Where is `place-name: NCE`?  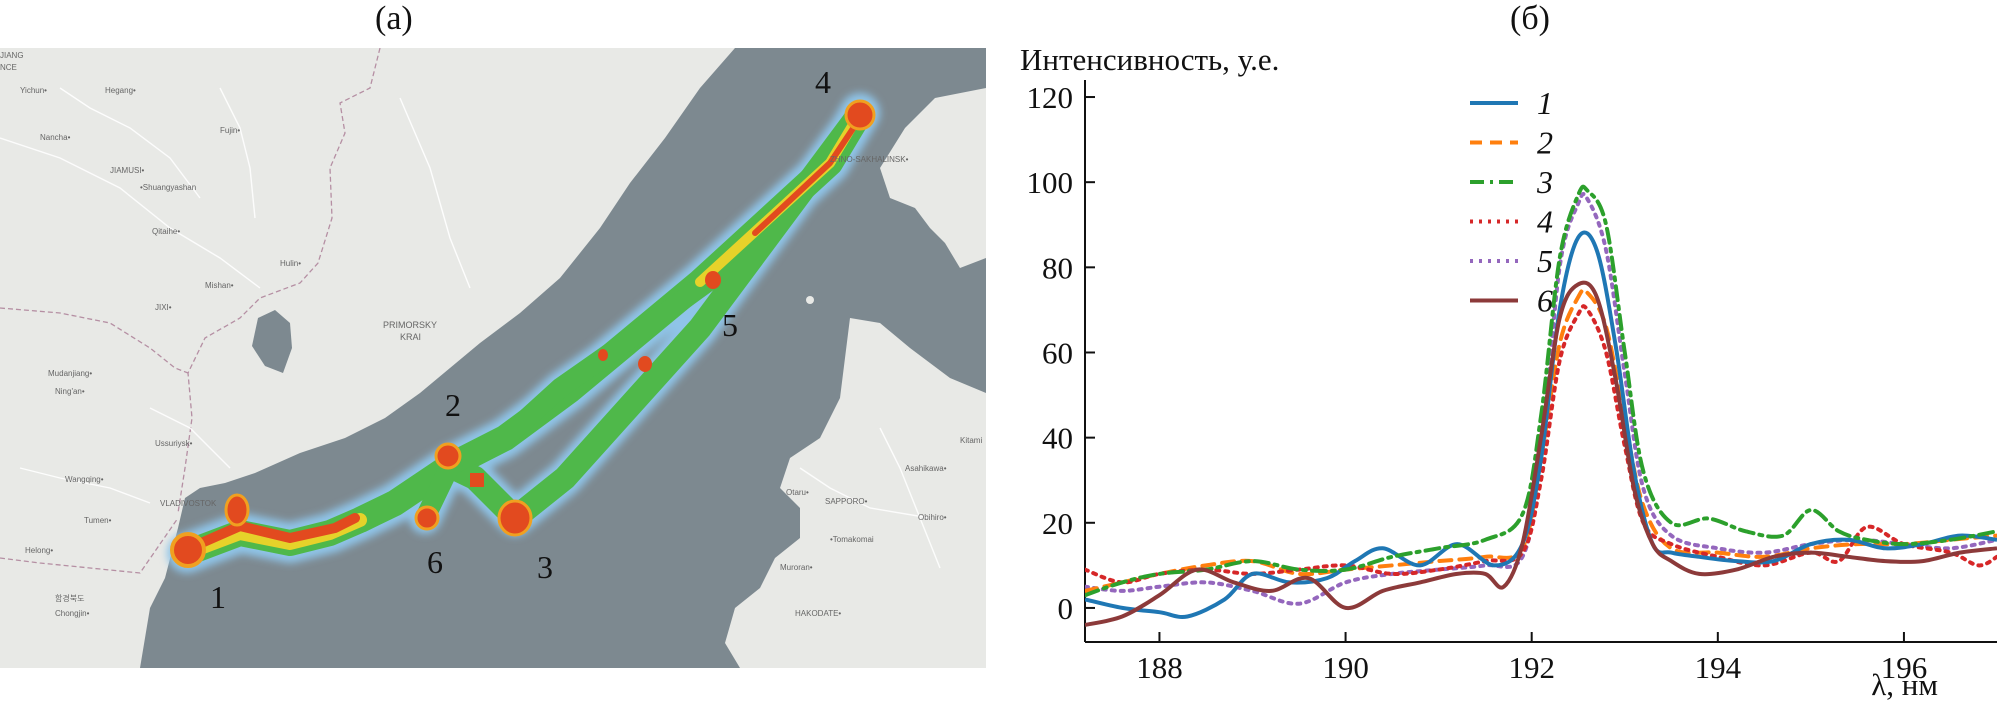
place-name: NCE is located at coordinates (8, 67).